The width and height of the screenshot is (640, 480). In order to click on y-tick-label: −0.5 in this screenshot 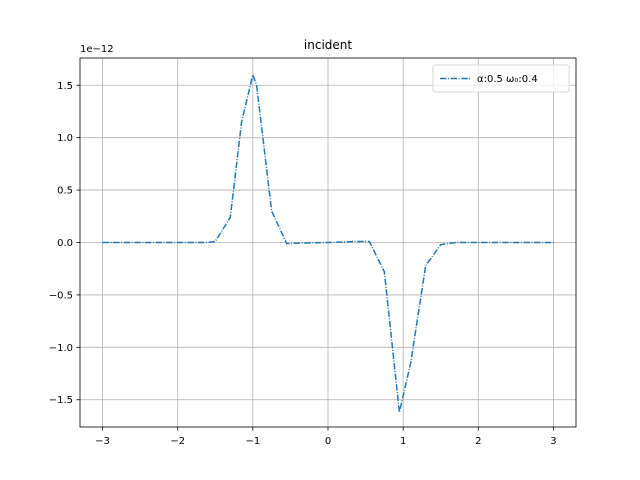, I will do `click(61, 295)`.